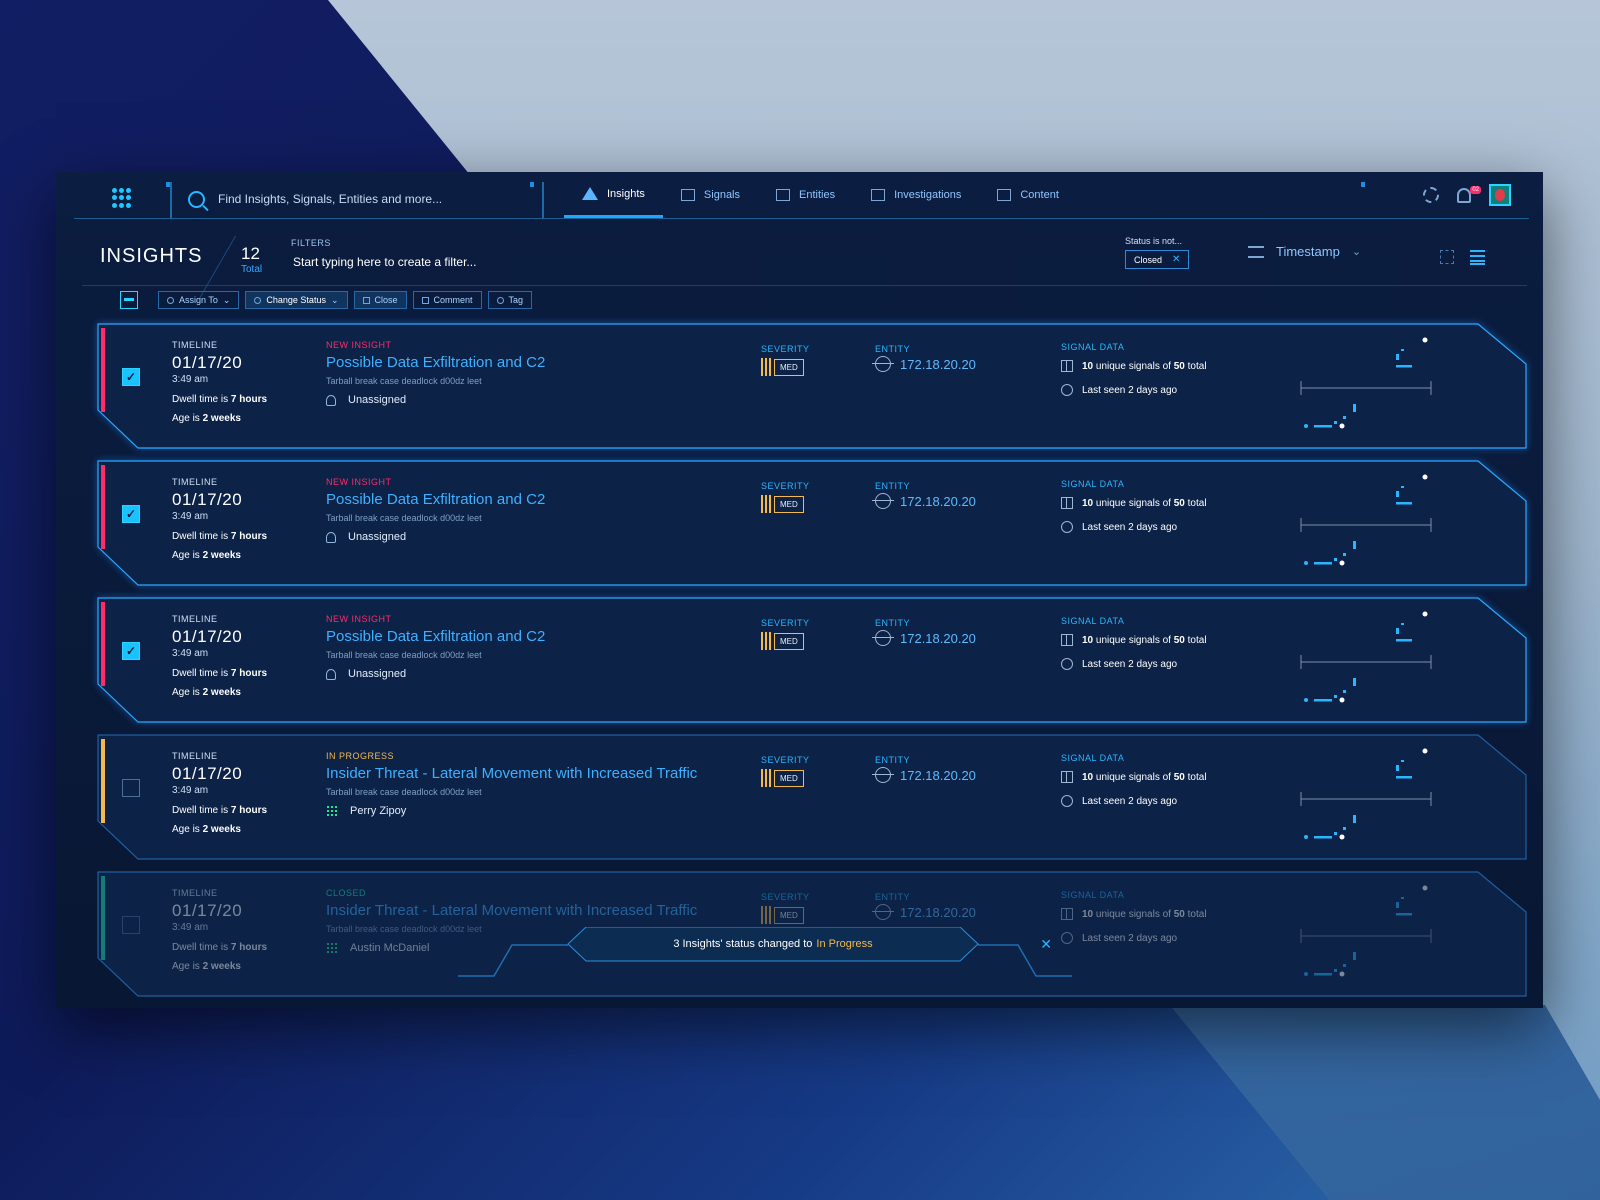  Describe the element at coordinates (366, 811) in the screenshot. I see `assignee: Perry Zipoy` at that location.